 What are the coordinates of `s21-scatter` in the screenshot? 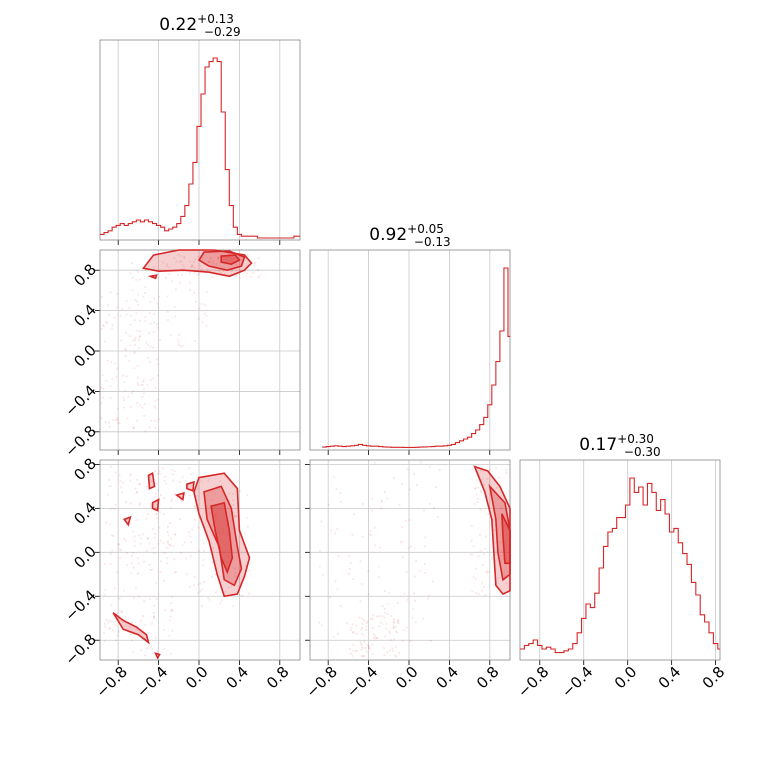 It's located at (180, 343).